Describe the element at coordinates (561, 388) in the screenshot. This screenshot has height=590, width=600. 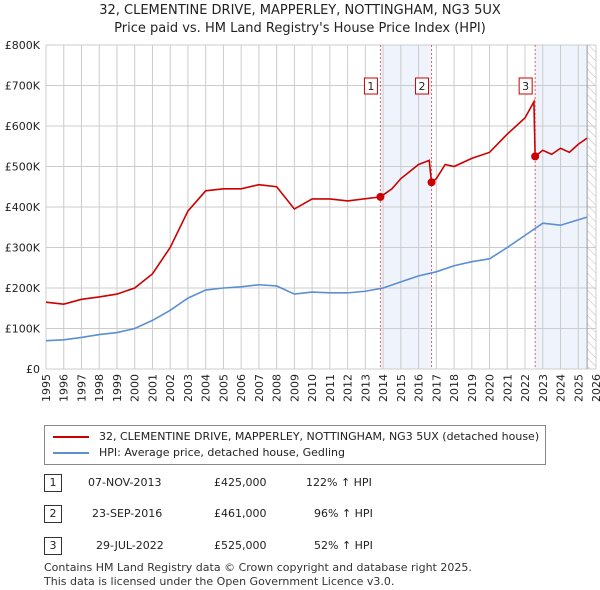
I see `x-tick-label: 2024` at that location.